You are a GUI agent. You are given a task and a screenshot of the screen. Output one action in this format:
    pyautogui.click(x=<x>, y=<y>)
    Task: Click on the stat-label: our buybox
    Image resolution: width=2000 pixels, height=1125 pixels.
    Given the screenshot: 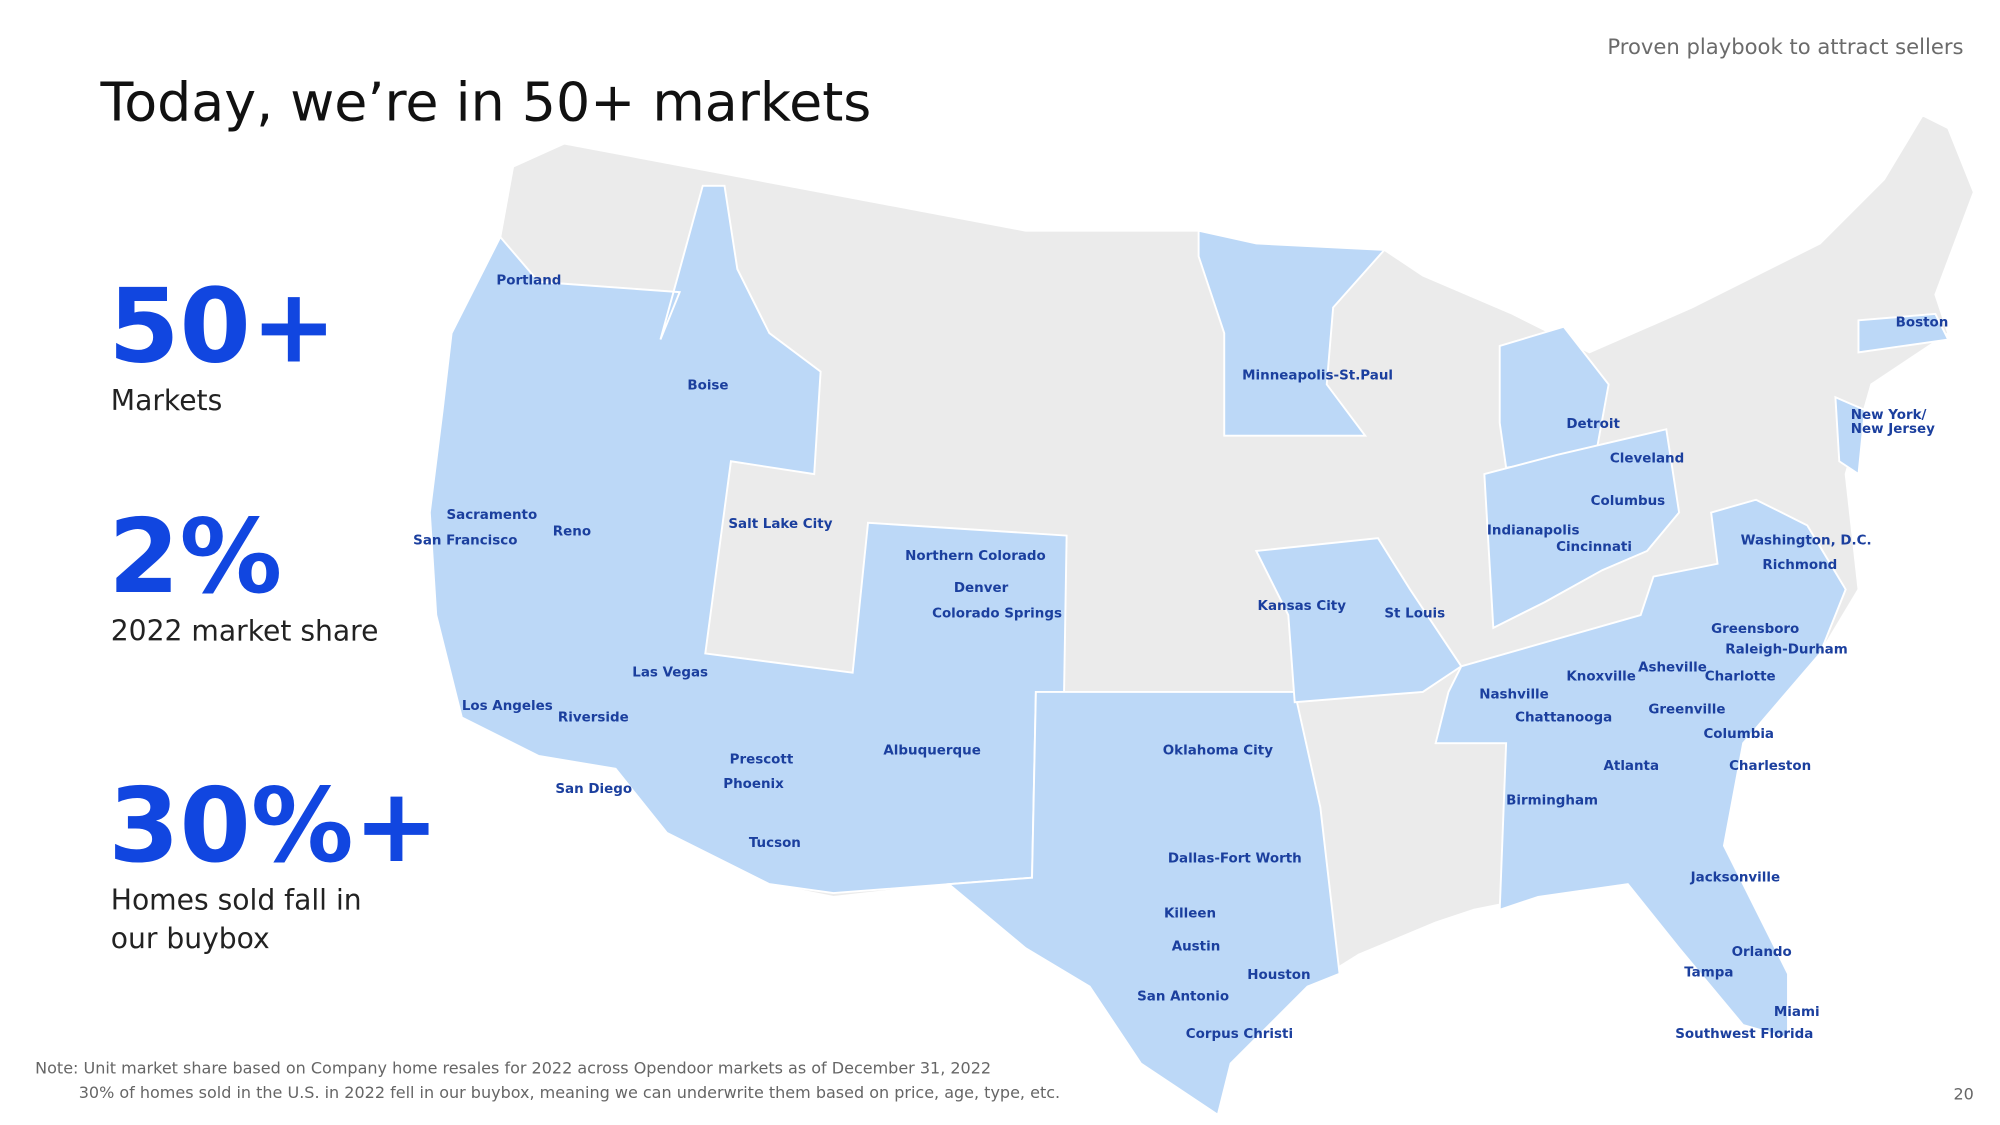 What is the action you would take?
    pyautogui.click(x=190, y=938)
    